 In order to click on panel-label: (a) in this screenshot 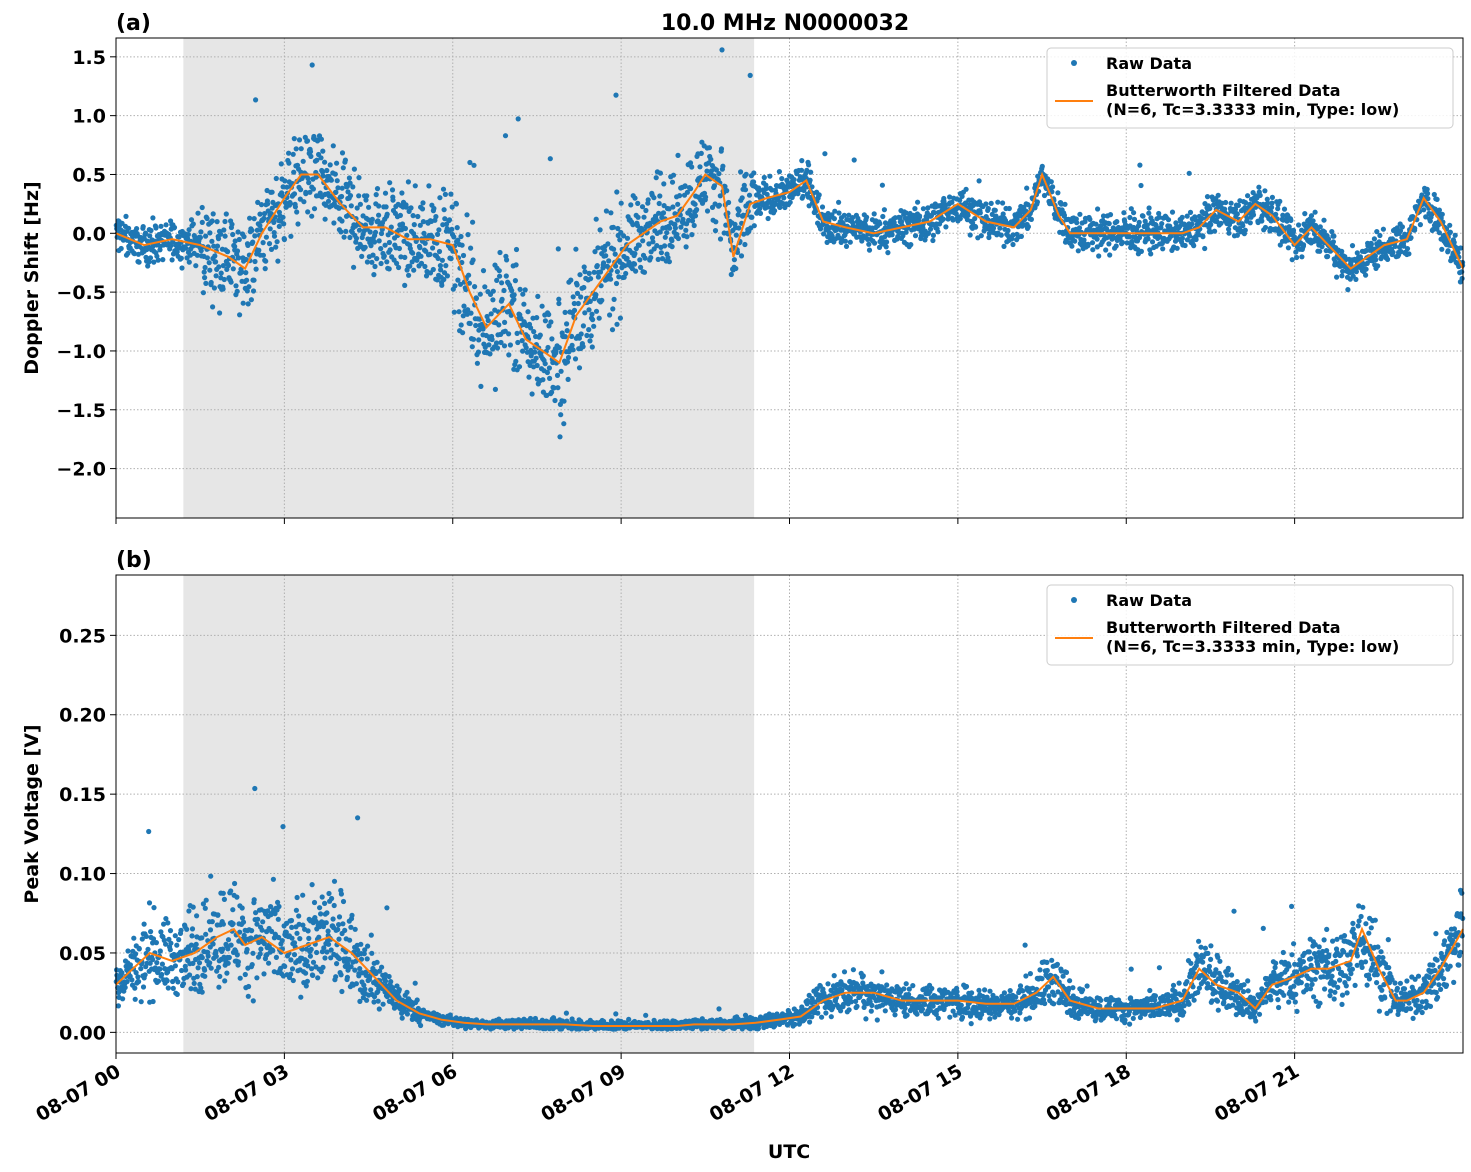, I will do `click(133, 23)`.